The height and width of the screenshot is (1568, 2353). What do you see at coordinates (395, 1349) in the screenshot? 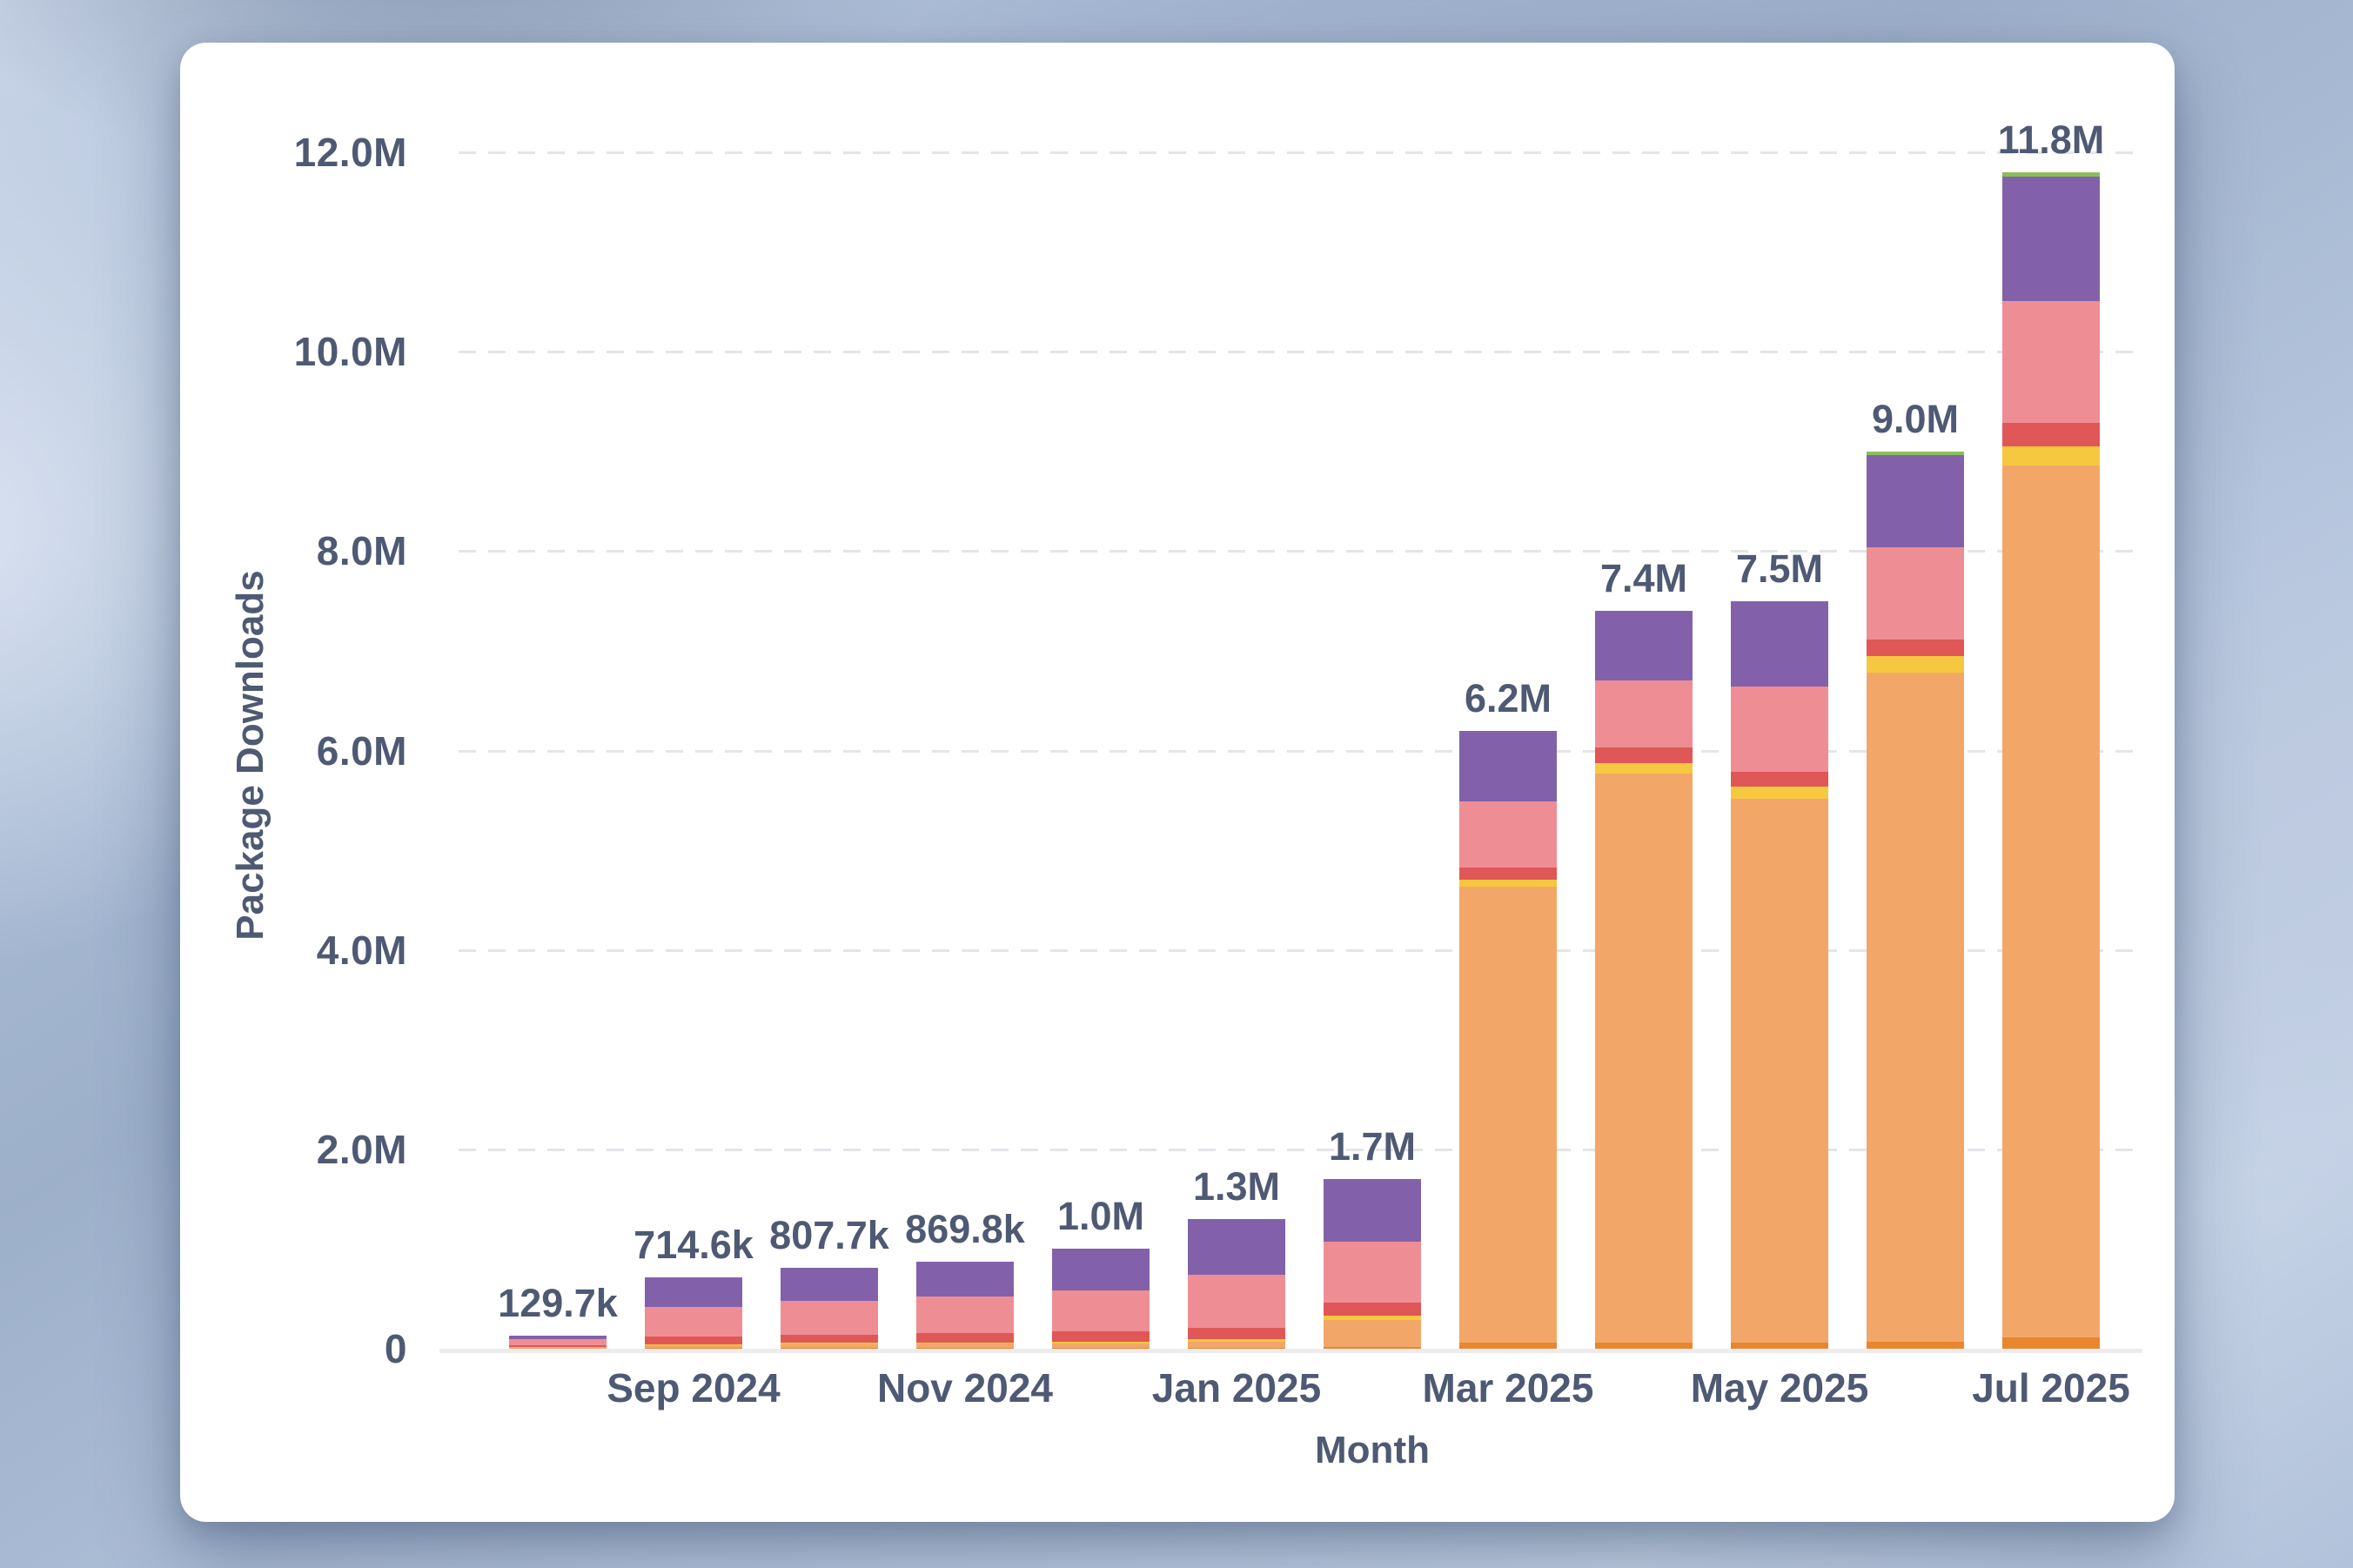
I see `y-tick-label: 0` at bounding box center [395, 1349].